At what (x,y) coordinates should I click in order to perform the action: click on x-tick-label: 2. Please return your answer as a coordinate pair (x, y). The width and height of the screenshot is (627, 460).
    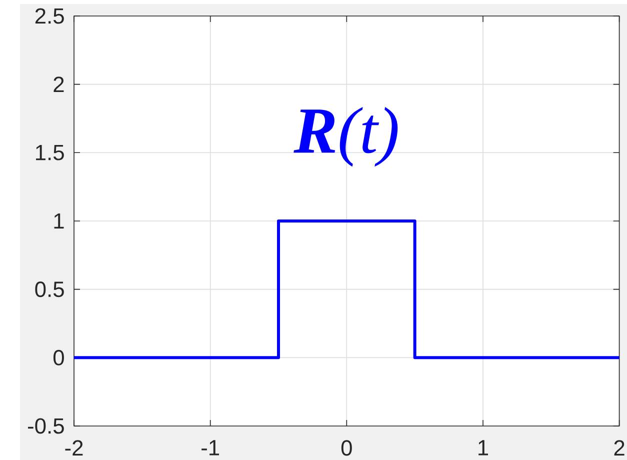
    Looking at the image, I should click on (619, 448).